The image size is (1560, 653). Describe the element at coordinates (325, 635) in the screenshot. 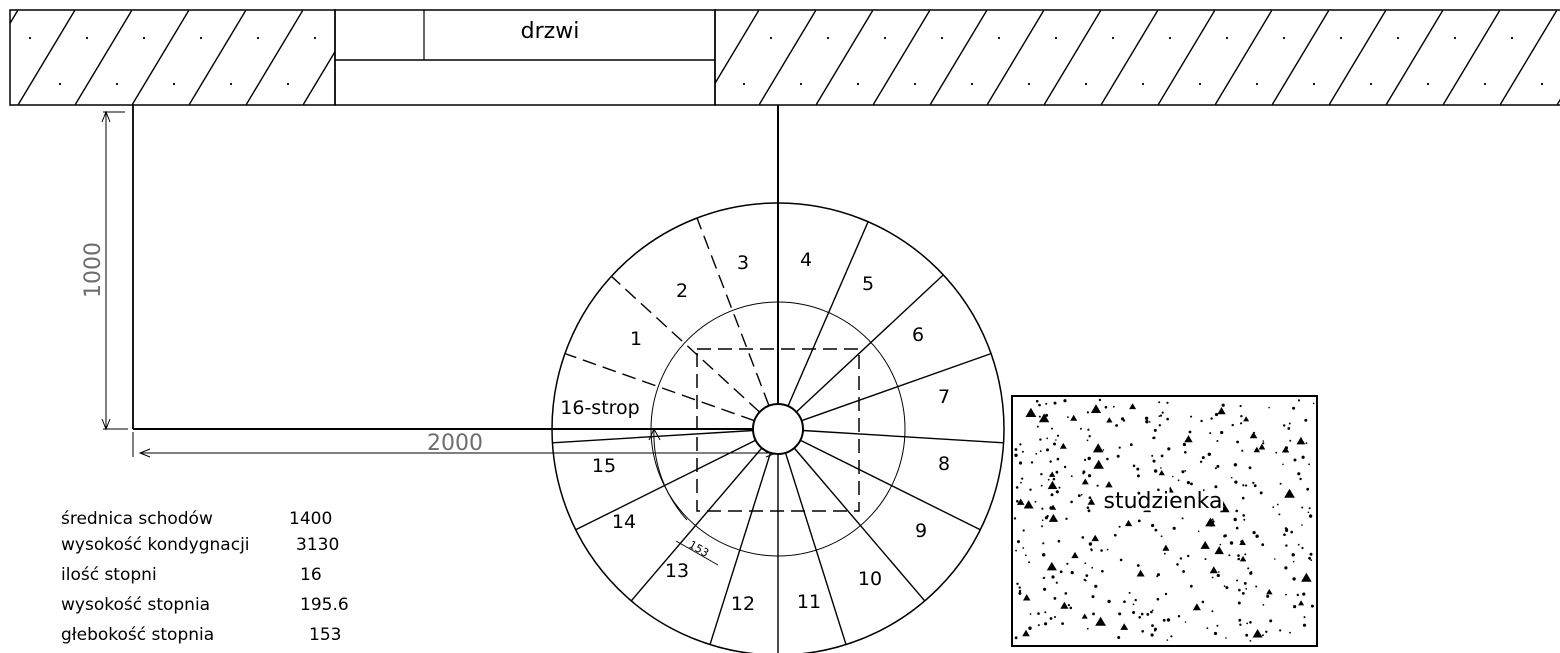

I see `spec-value: 153` at that location.